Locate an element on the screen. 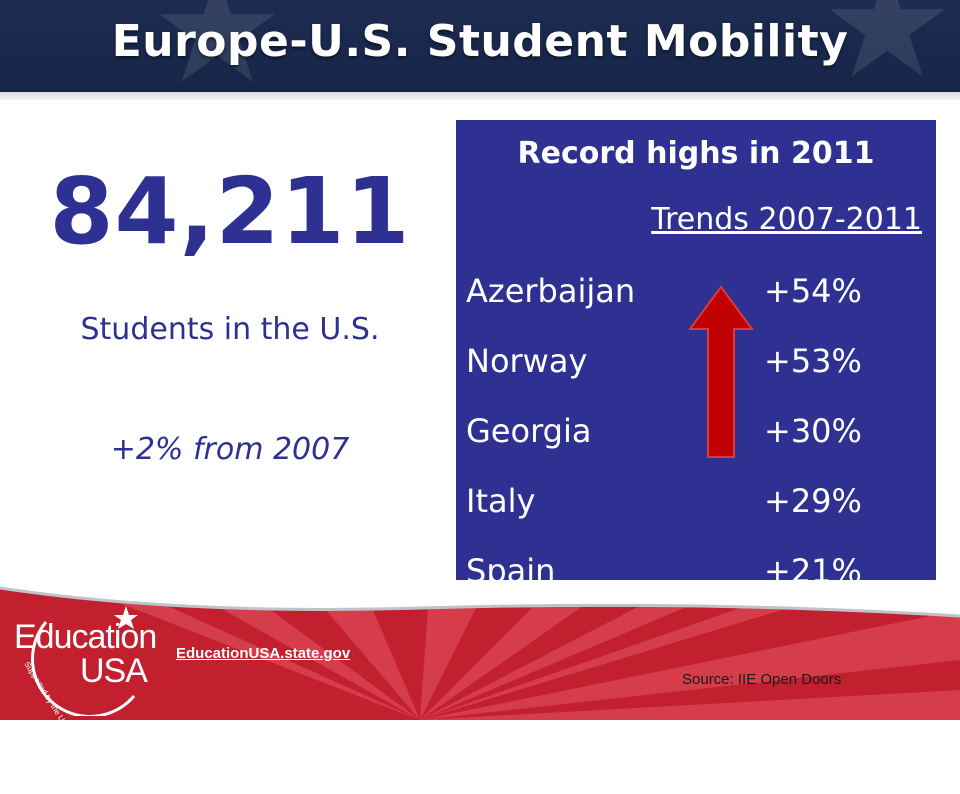 The height and width of the screenshot is (794, 960). logo-wordmark-line1: Education is located at coordinates (85, 637).